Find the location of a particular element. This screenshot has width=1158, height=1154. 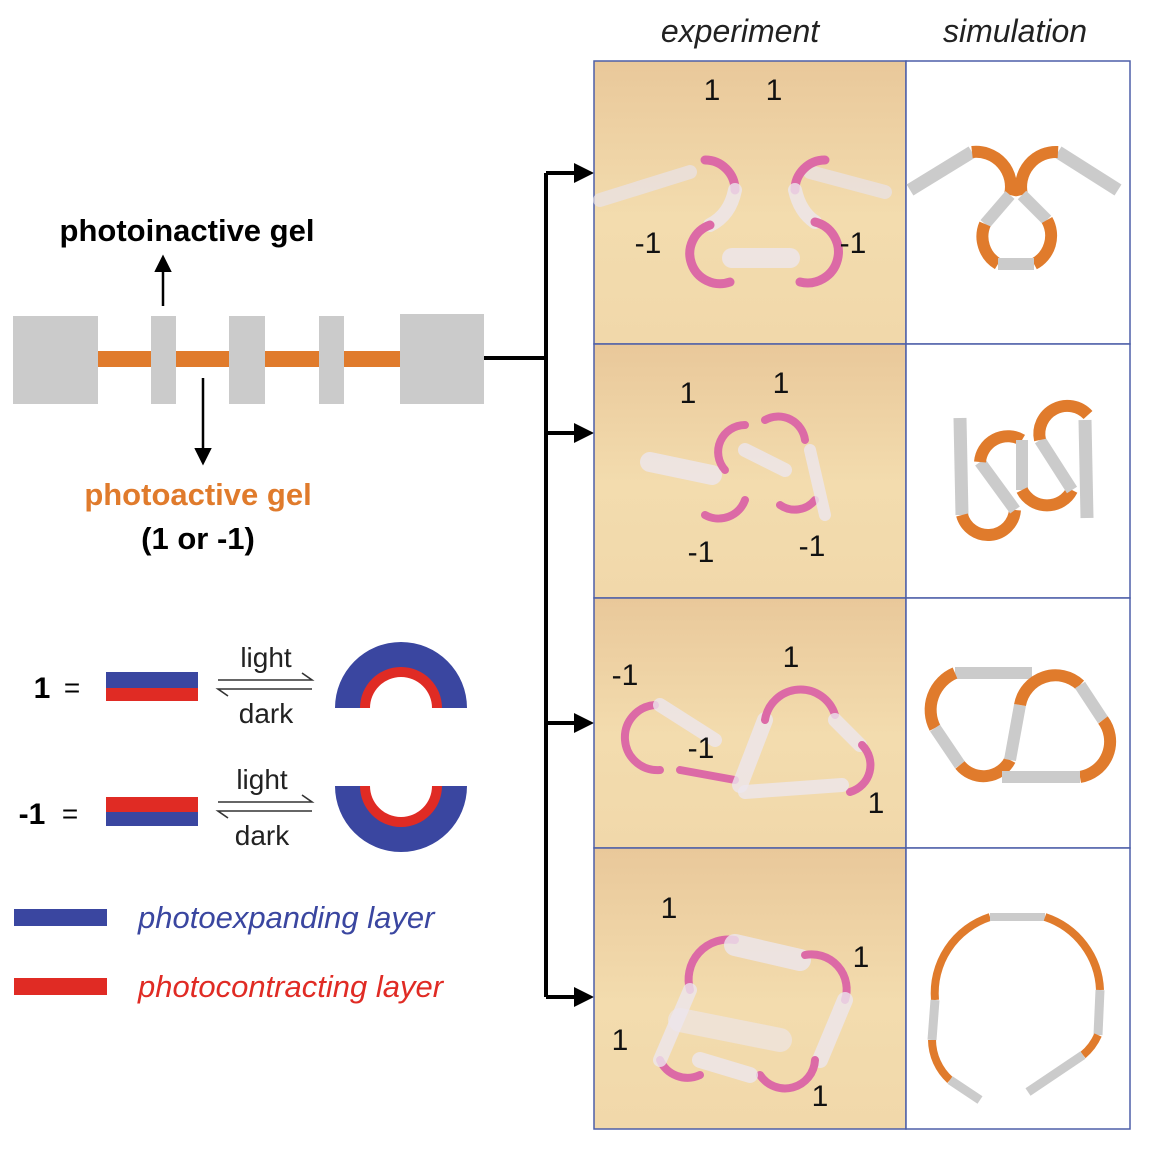

simulation-header: simulation is located at coordinates (1015, 31).